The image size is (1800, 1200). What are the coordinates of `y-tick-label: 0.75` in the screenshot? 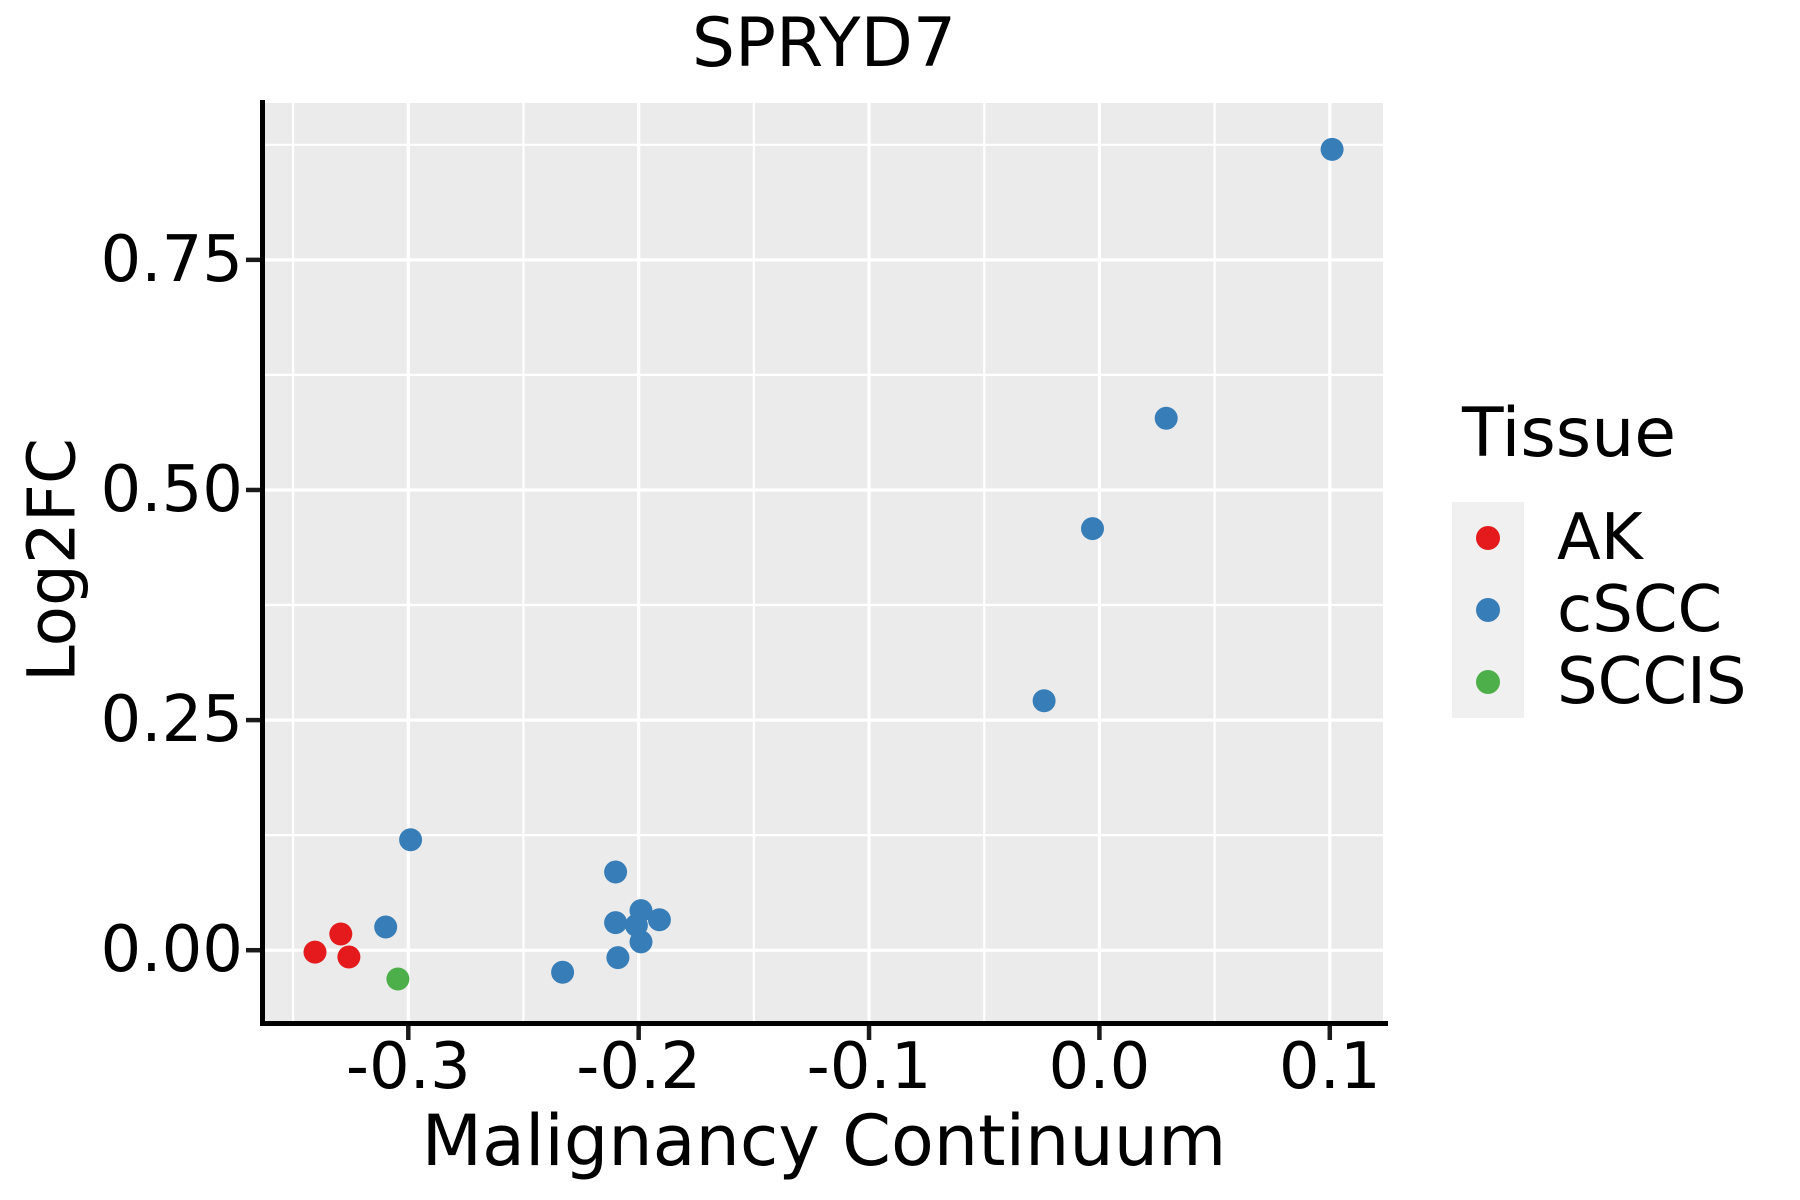 It's located at (172, 260).